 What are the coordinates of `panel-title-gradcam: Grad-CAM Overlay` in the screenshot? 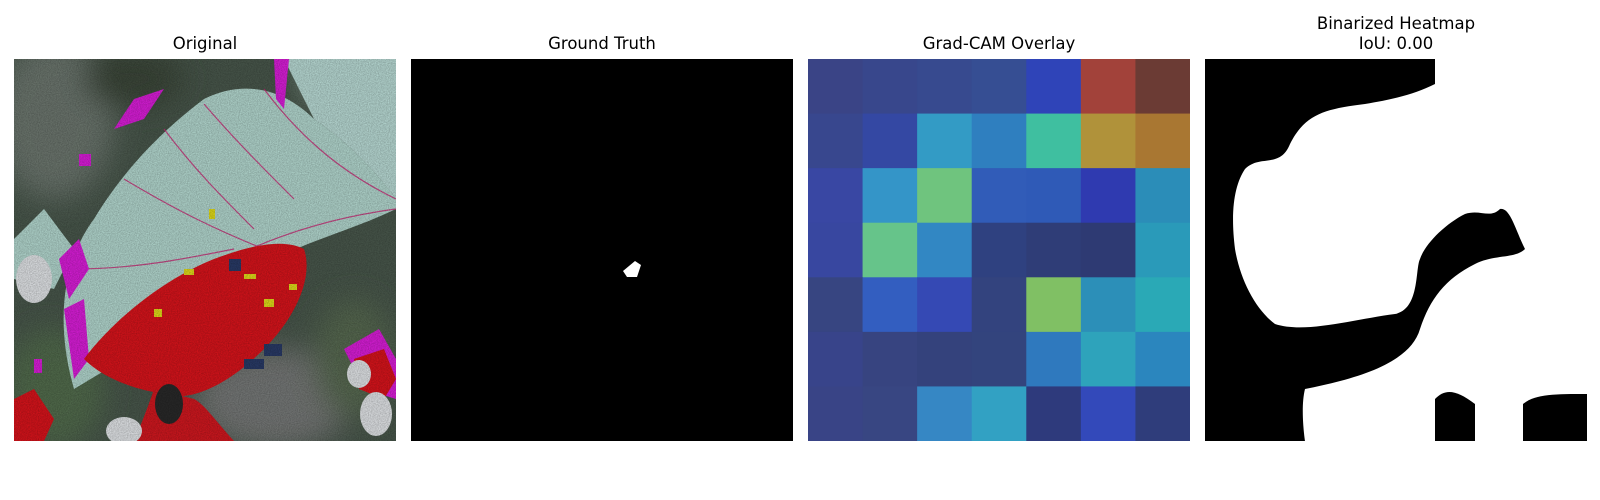 It's located at (999, 43).